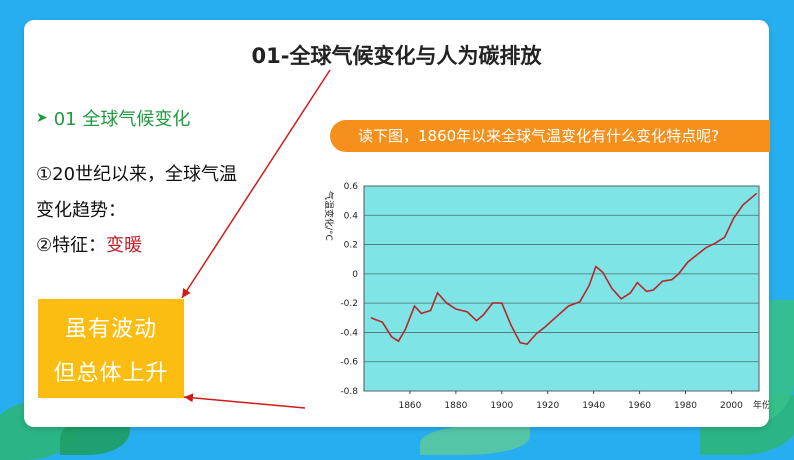  What do you see at coordinates (122, 119) in the screenshot?
I see `section-label: 01 全球气候变化` at bounding box center [122, 119].